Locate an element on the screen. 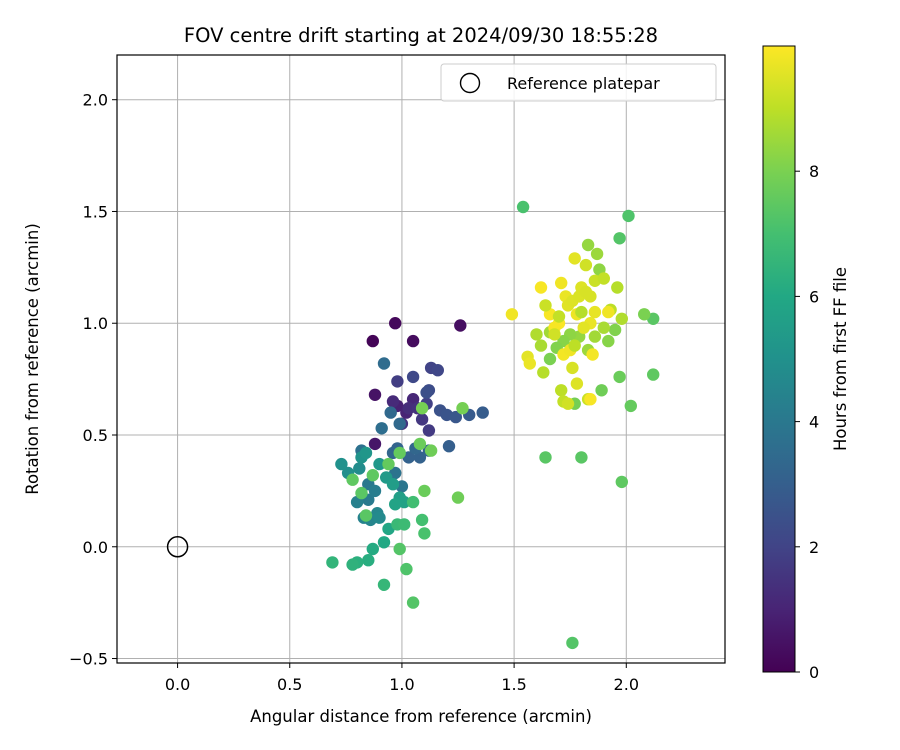  colorbar-gradient is located at coordinates (779, 359).